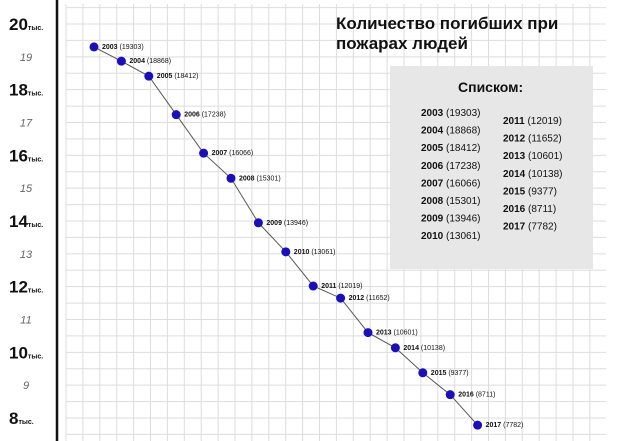 This screenshot has height=441, width=620. Describe the element at coordinates (26, 155) in the screenshot. I see `y-tick-label: 16тыс.` at that location.